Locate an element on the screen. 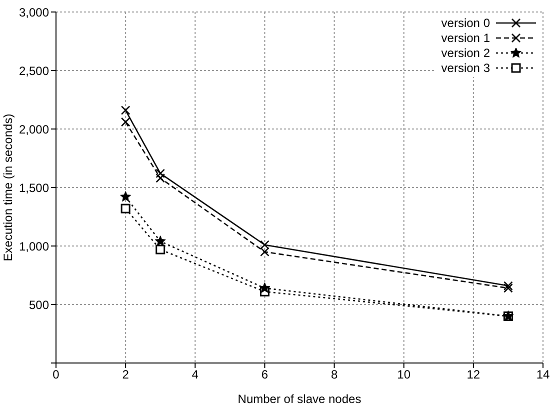 Image resolution: width=559 pixels, height=413 pixels. x-tick-label: 2 is located at coordinates (126, 375).